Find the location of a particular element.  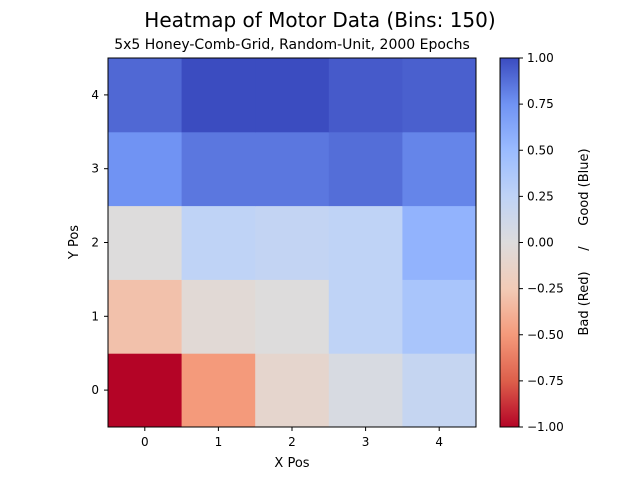

colorbar-tick-label: 0.50 is located at coordinates (540, 150).